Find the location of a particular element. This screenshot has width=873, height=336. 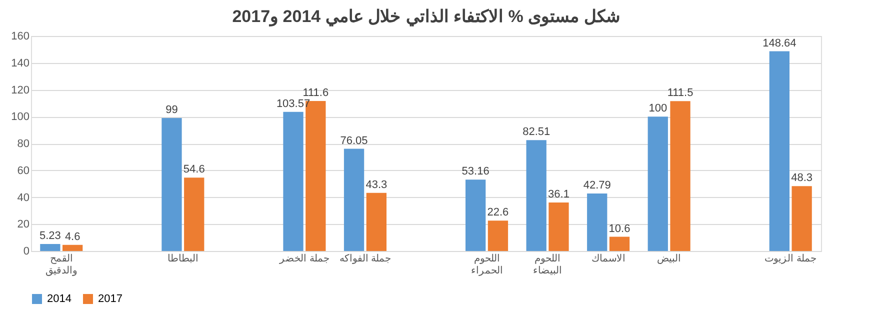

legend-label: 2014 is located at coordinates (59, 299).